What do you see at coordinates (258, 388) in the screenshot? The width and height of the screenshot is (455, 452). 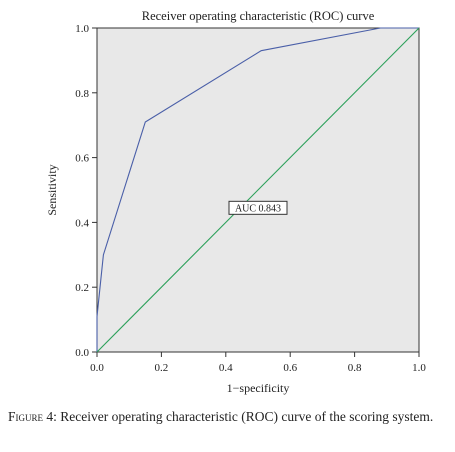 I see `x-axis-label: 1−specificity` at bounding box center [258, 388].